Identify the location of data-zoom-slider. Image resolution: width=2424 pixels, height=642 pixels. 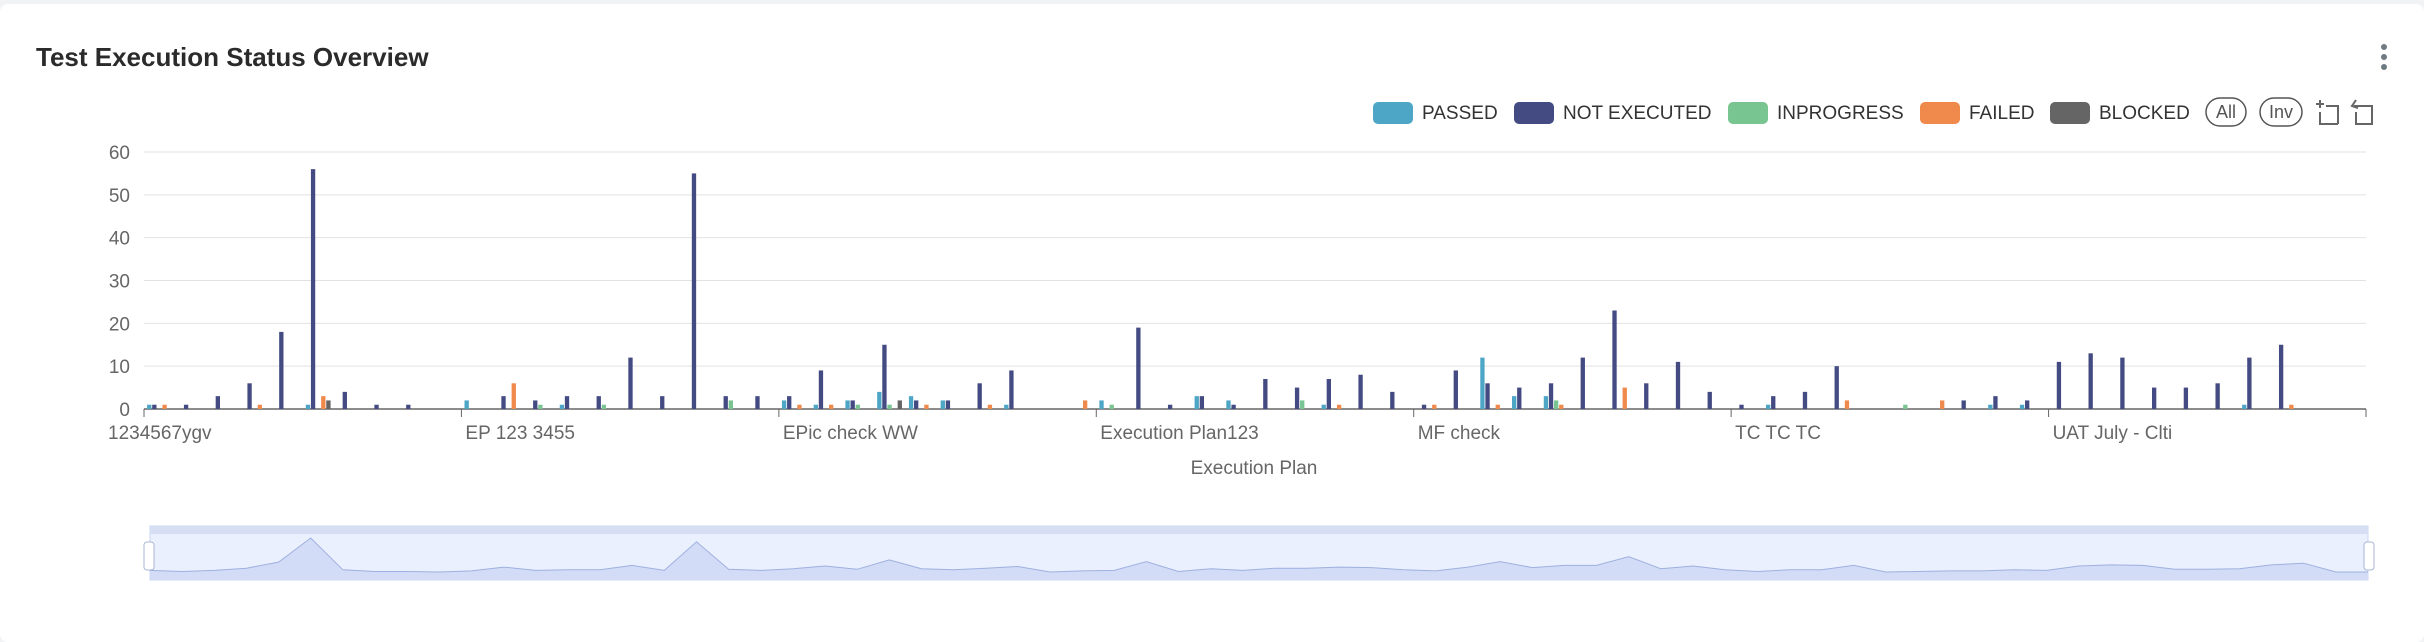
(1259, 553).